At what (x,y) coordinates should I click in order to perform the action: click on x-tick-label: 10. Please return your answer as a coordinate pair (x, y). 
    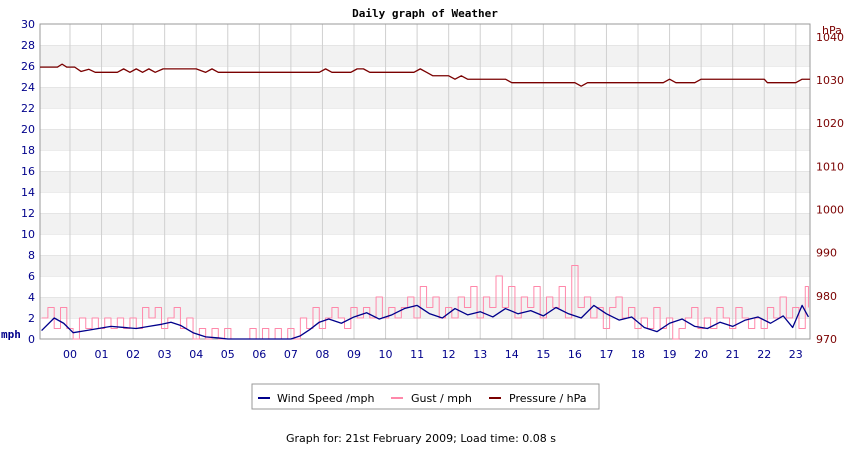
    Looking at the image, I should click on (386, 354).